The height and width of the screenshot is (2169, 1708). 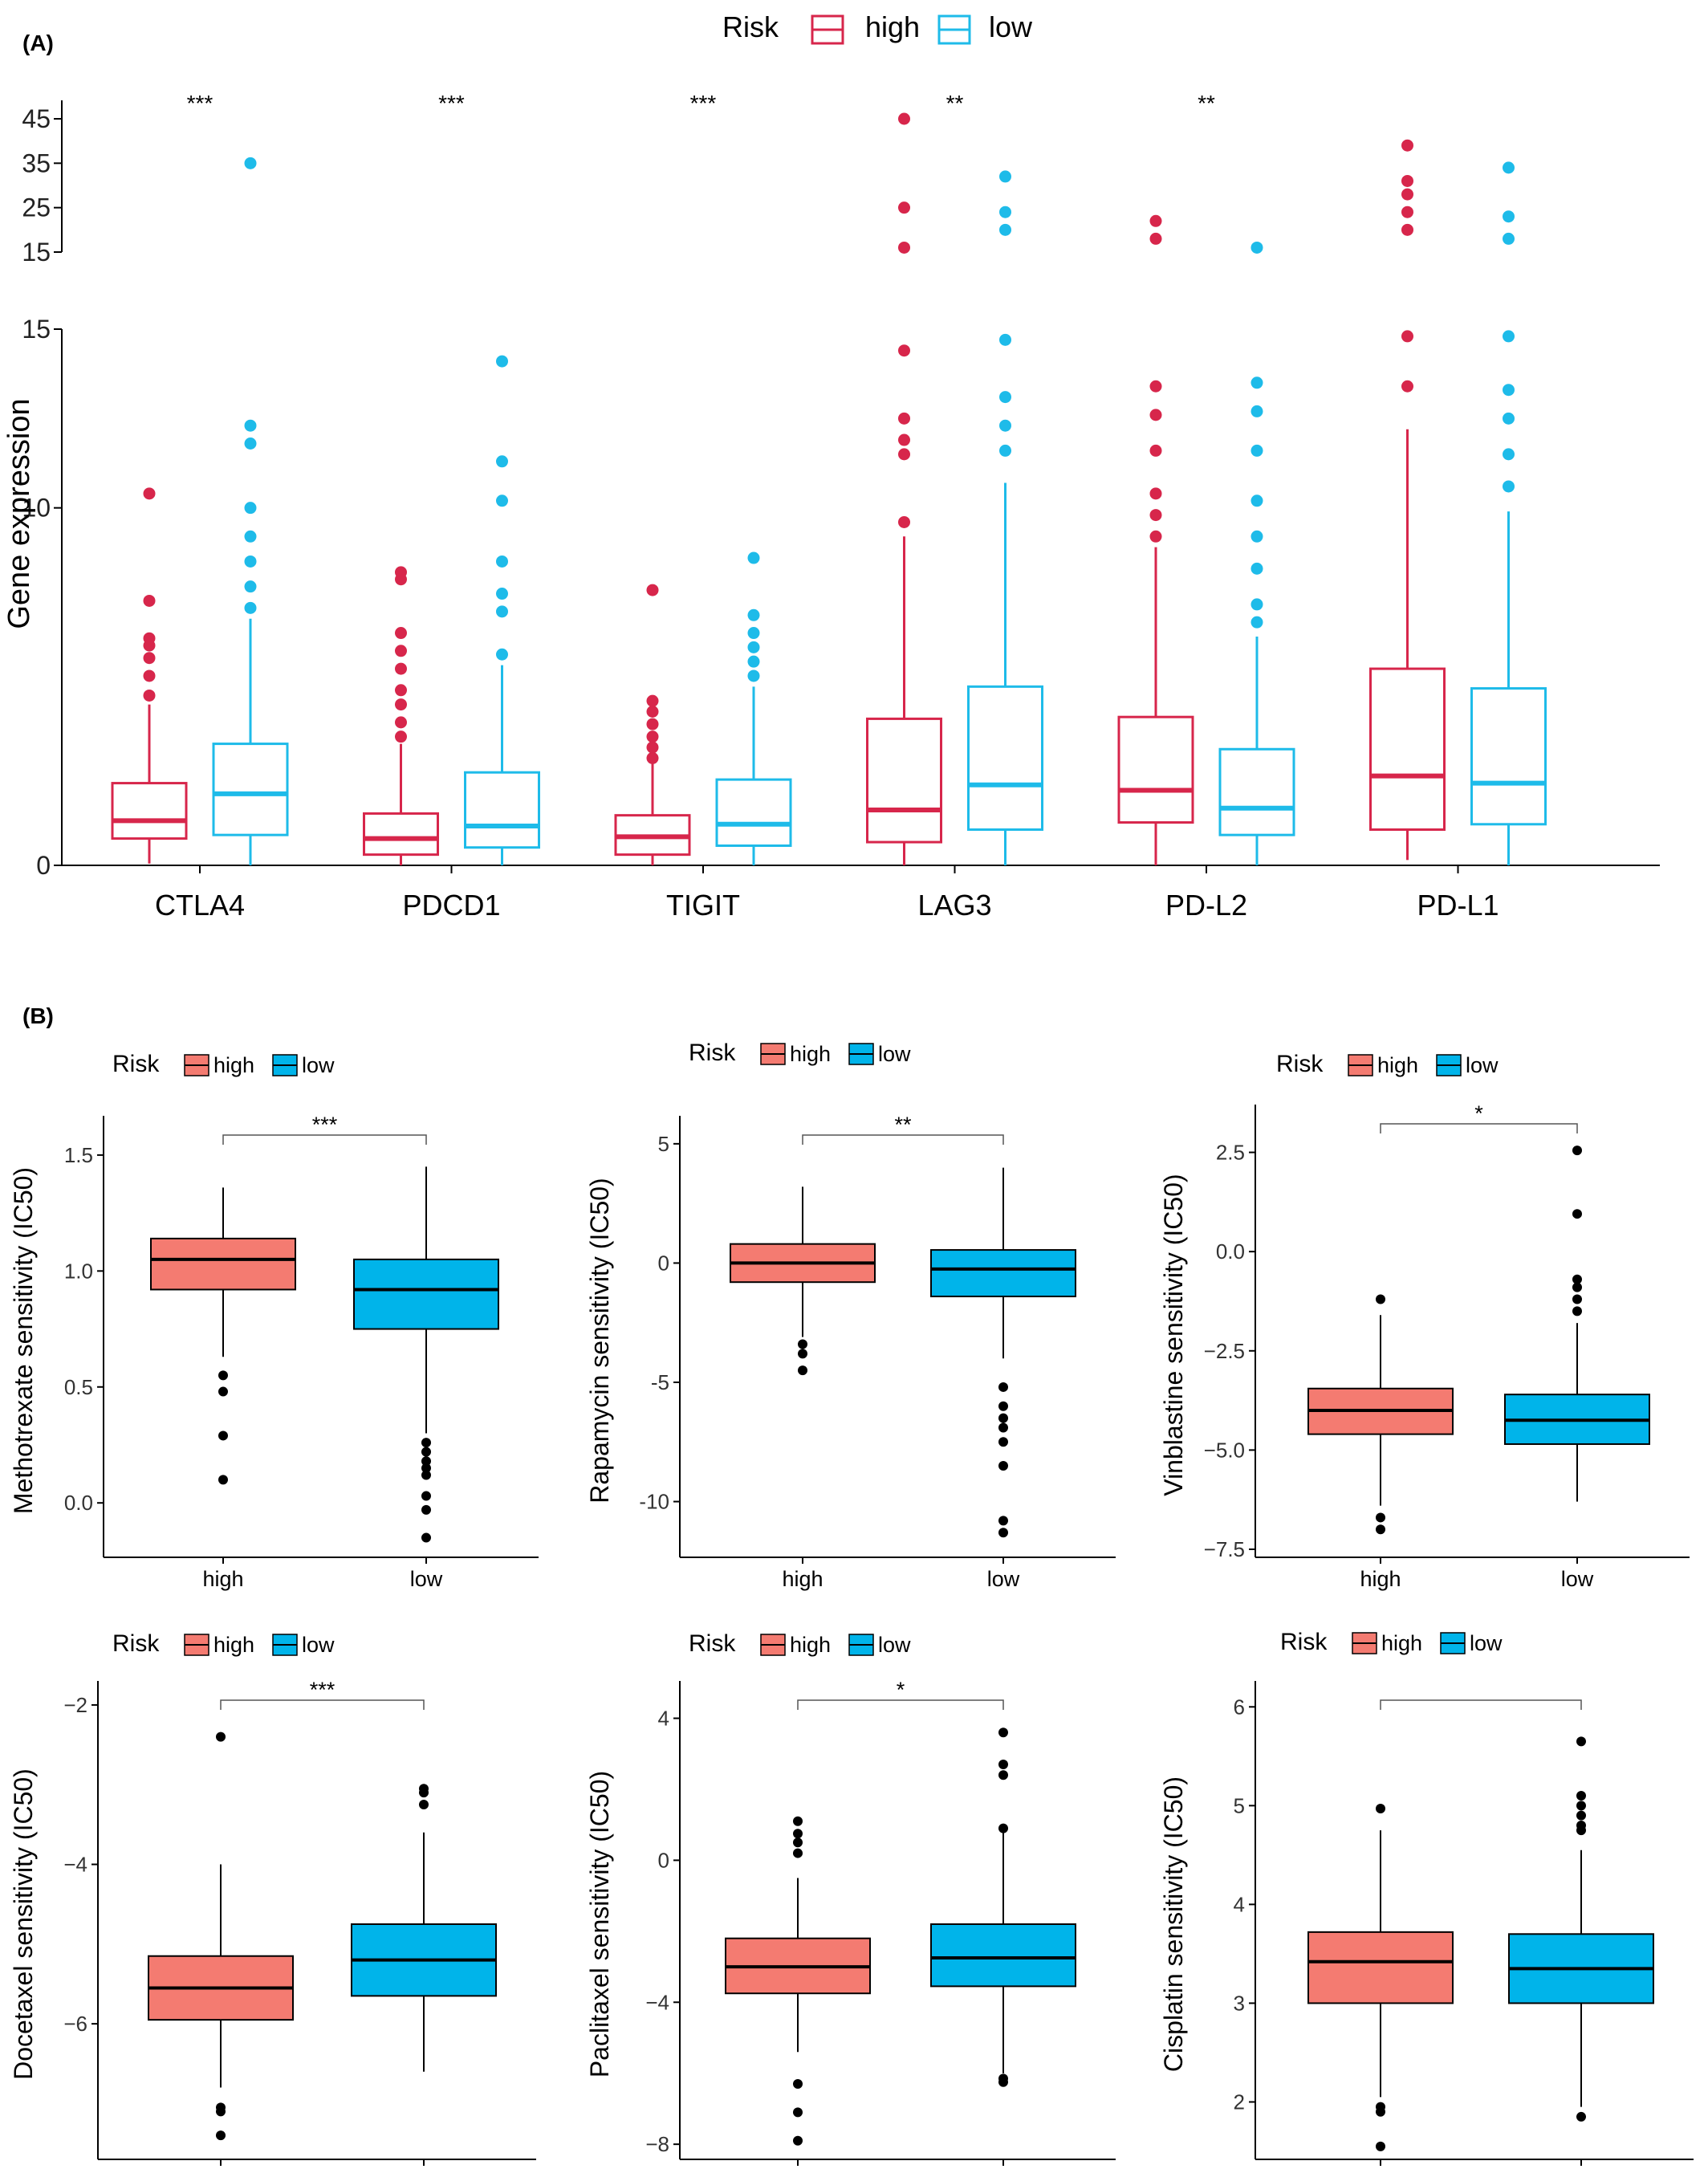 I want to click on box-ctla4-low, so click(x=251, y=511).